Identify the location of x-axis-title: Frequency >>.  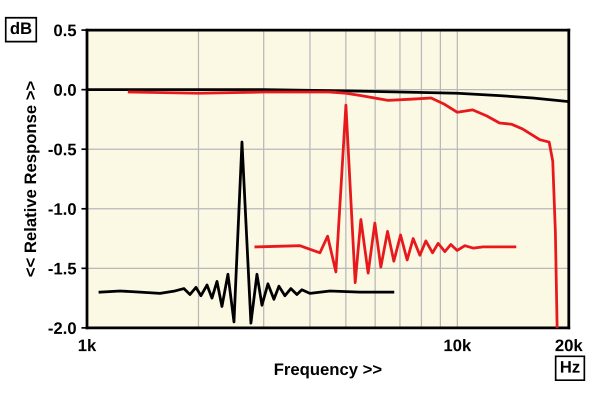
(328, 370).